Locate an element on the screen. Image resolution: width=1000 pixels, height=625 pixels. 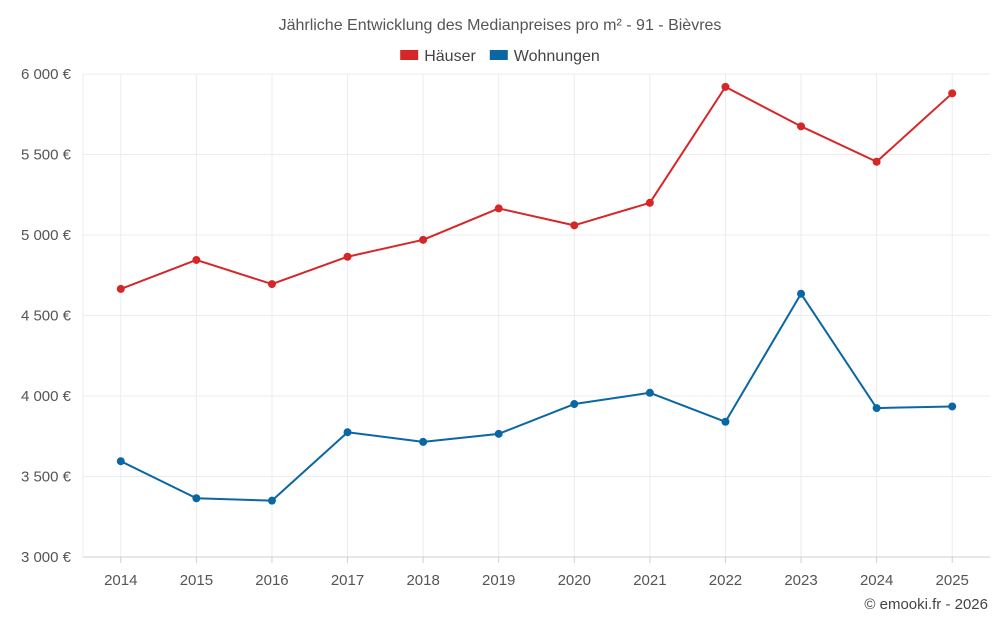
legend: Häuser Wohnungen is located at coordinates (500, 56).